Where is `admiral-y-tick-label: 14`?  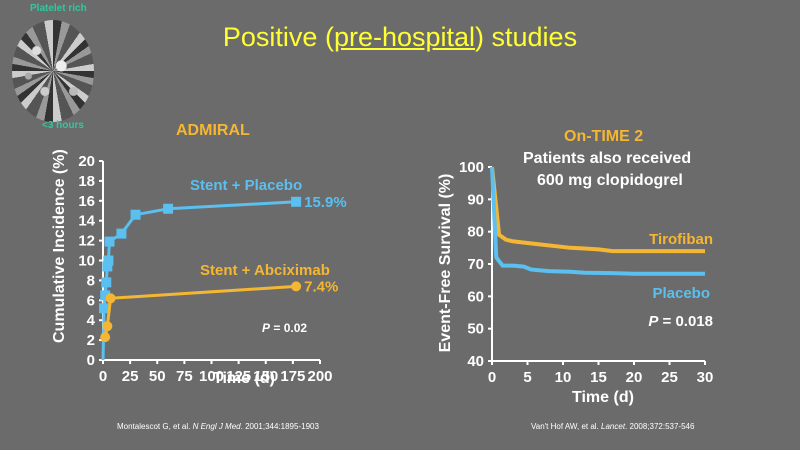
admiral-y-tick-label: 14 is located at coordinates (86, 221).